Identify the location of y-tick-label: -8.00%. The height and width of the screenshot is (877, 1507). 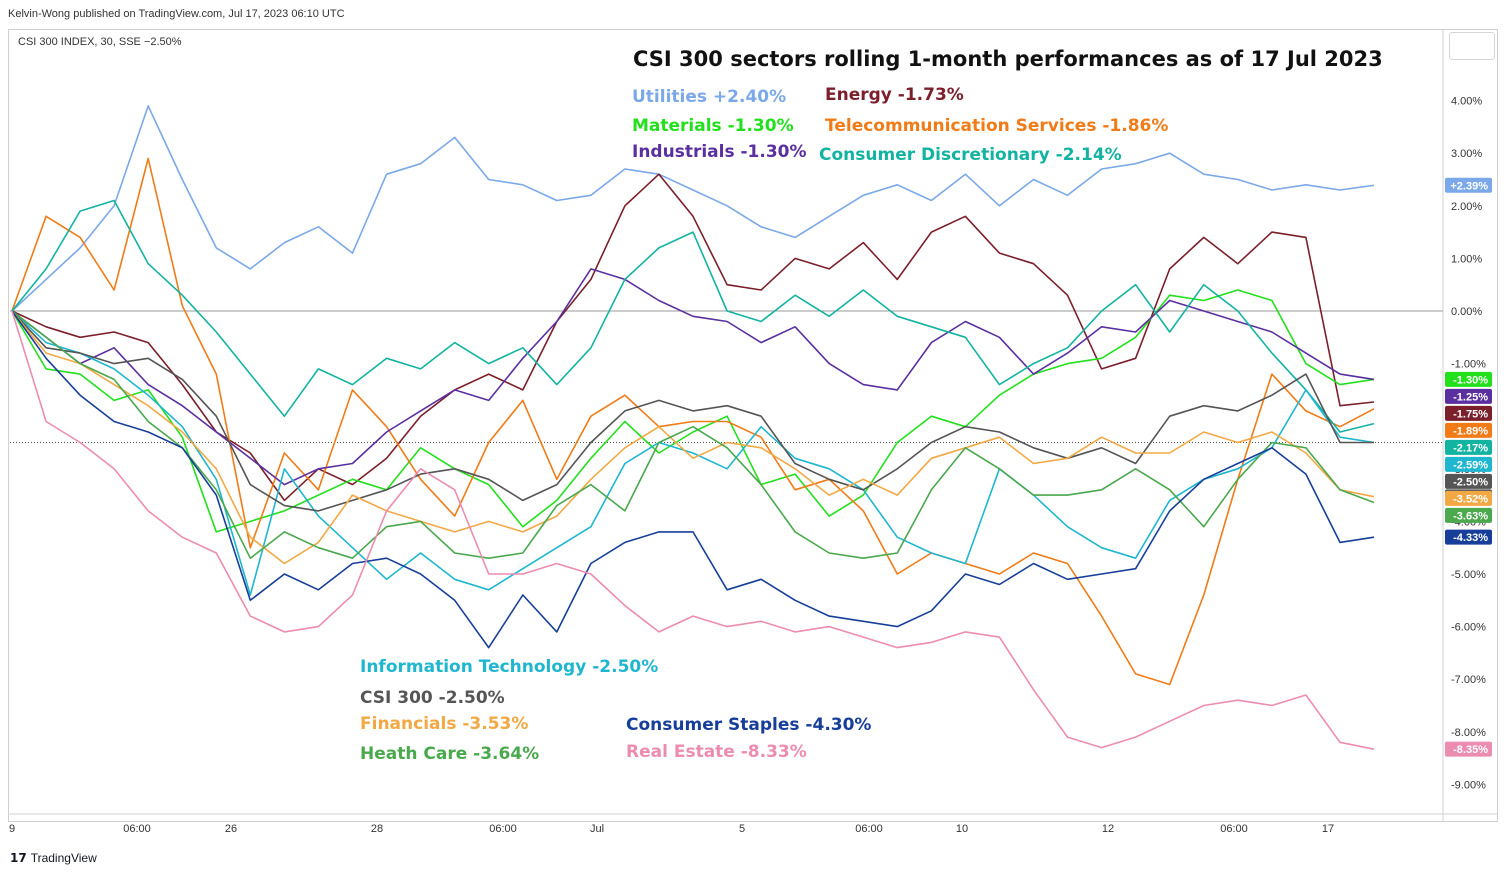
(1468, 733).